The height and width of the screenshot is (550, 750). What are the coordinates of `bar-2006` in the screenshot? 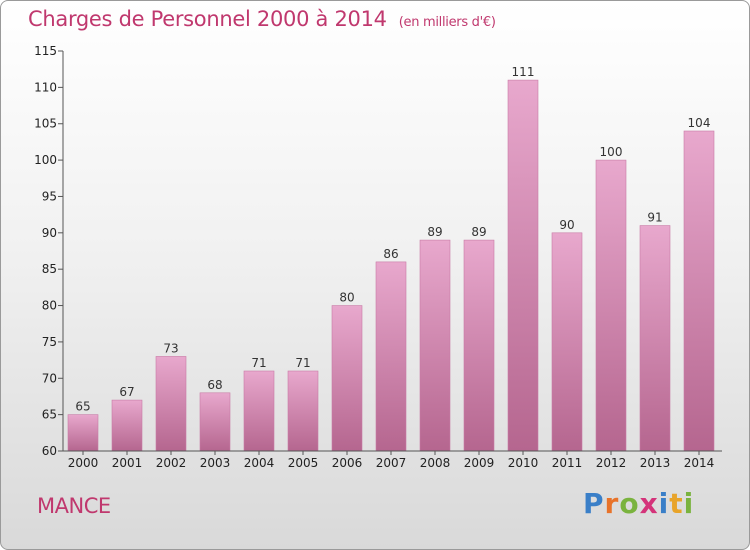 It's located at (347, 378).